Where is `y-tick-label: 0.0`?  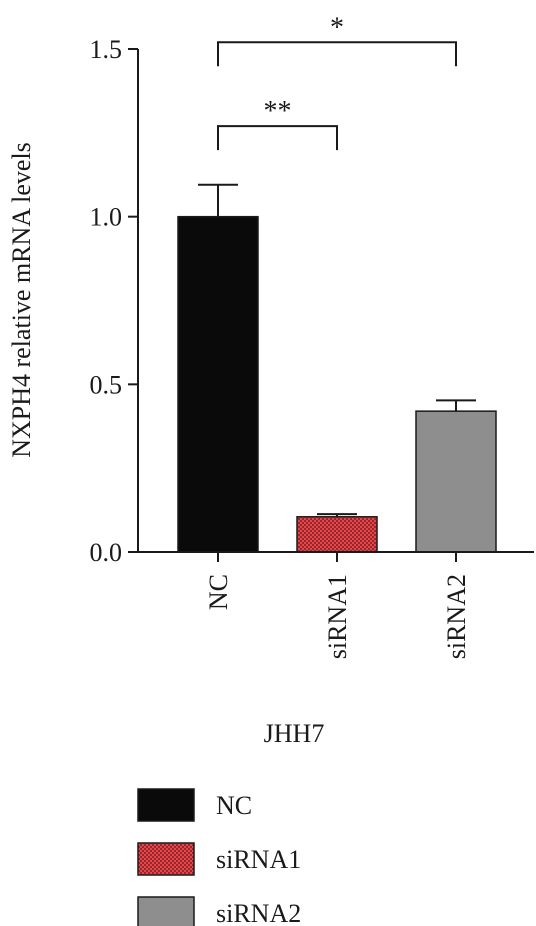
y-tick-label: 0.0 is located at coordinates (106, 552).